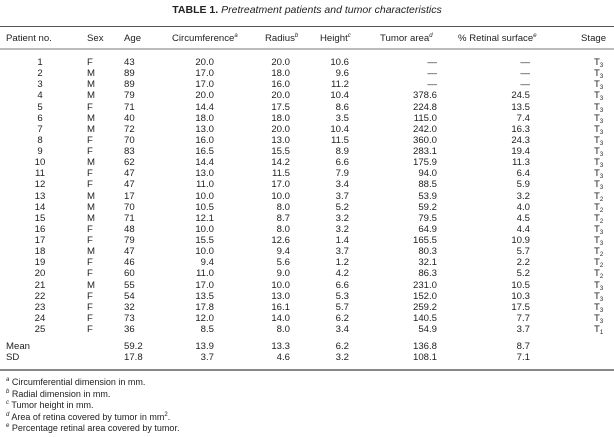 The height and width of the screenshot is (437, 614). What do you see at coordinates (204, 163) in the screenshot?
I see `table-row-circumference: 14.4` at bounding box center [204, 163].